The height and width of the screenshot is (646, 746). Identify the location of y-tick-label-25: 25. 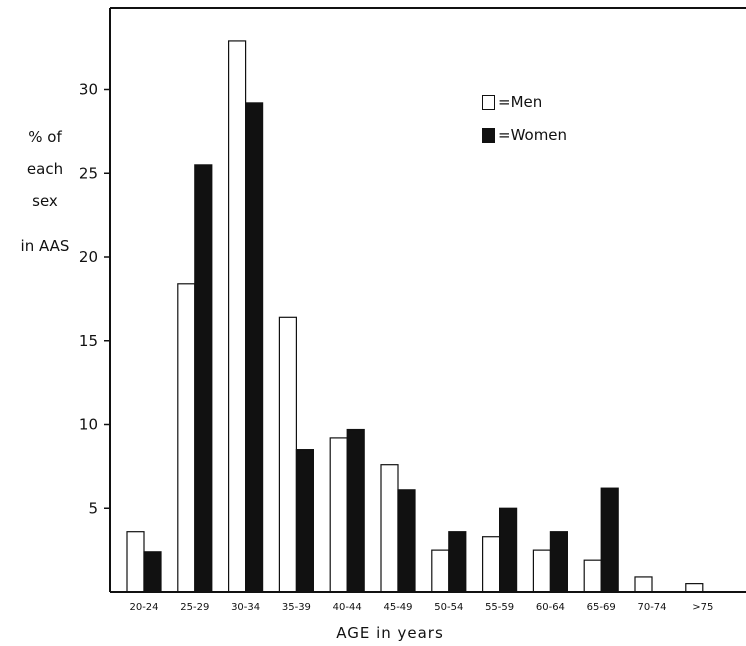
(88, 173).